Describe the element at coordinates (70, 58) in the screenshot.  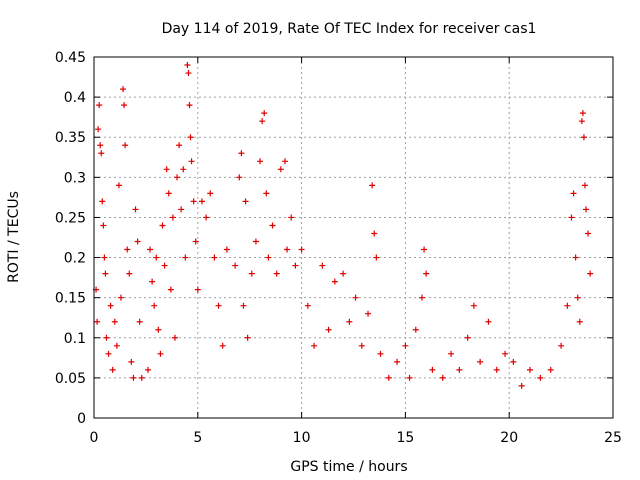
I see `y-tick-label: 0.45` at that location.